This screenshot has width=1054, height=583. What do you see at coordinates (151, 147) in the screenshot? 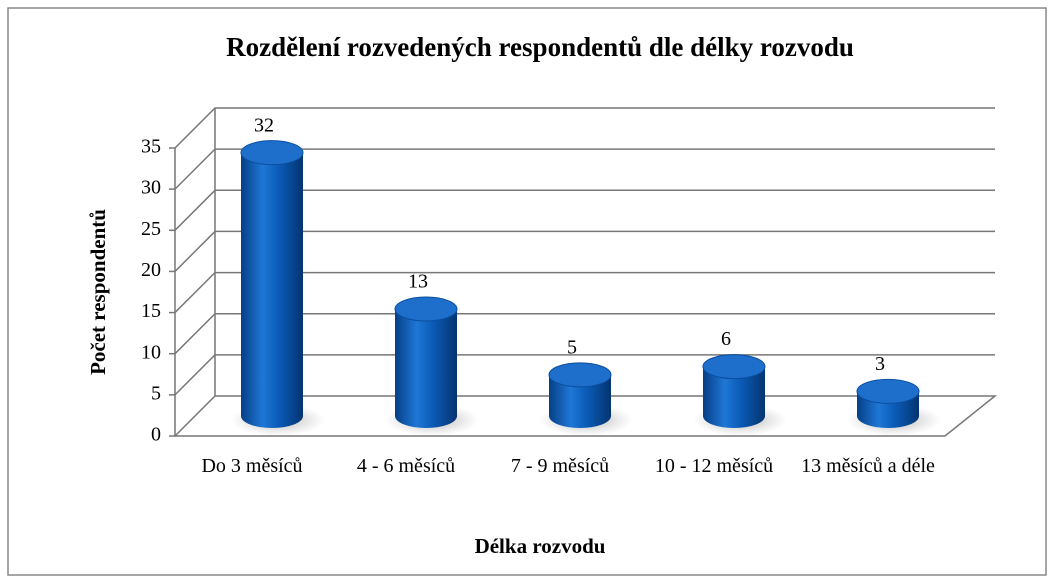
I see `y-tick-label: 35` at bounding box center [151, 147].